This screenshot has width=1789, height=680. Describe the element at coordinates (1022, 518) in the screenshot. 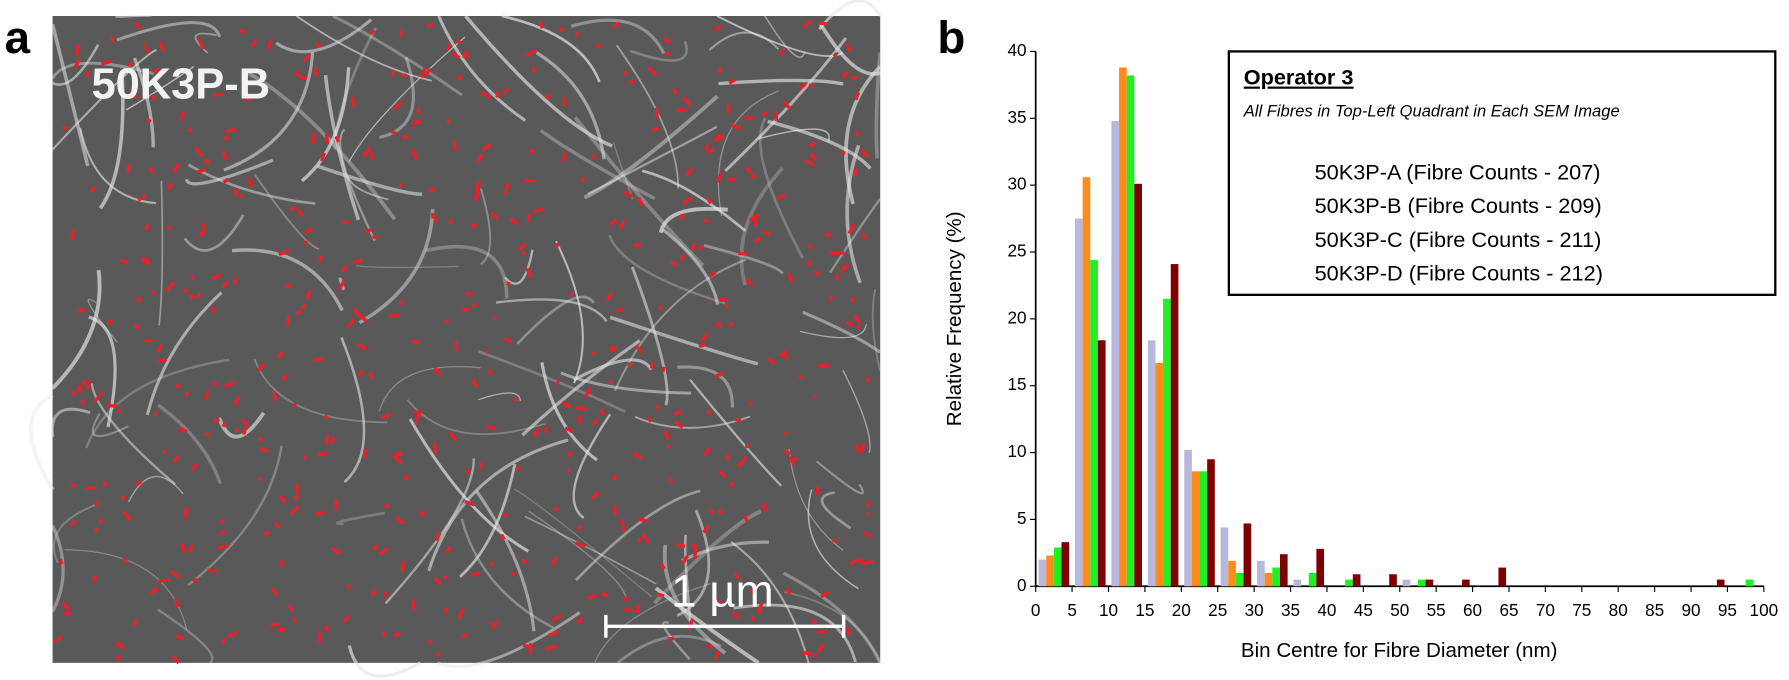

I see `y-tick-label: 5` at that location.